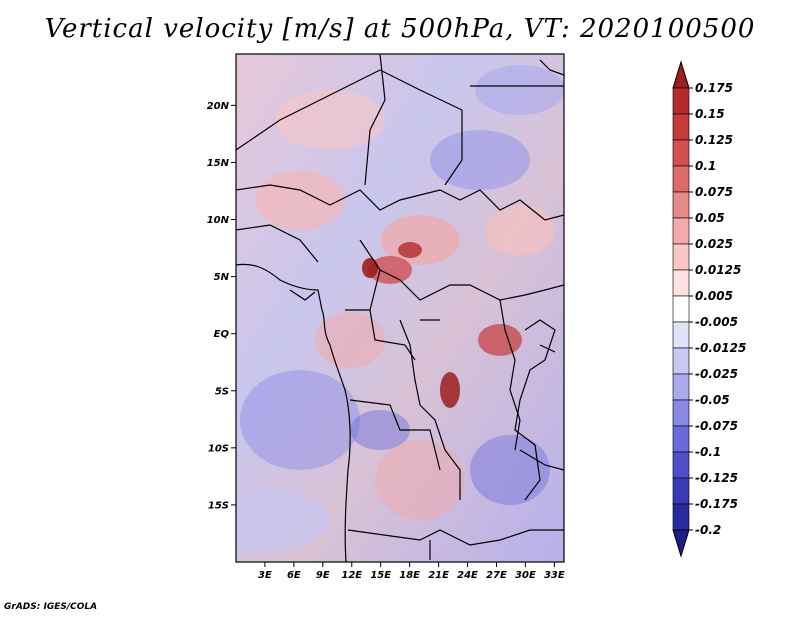 The height and width of the screenshot is (618, 800). I want to click on lon-label: 12E, so click(351, 575).